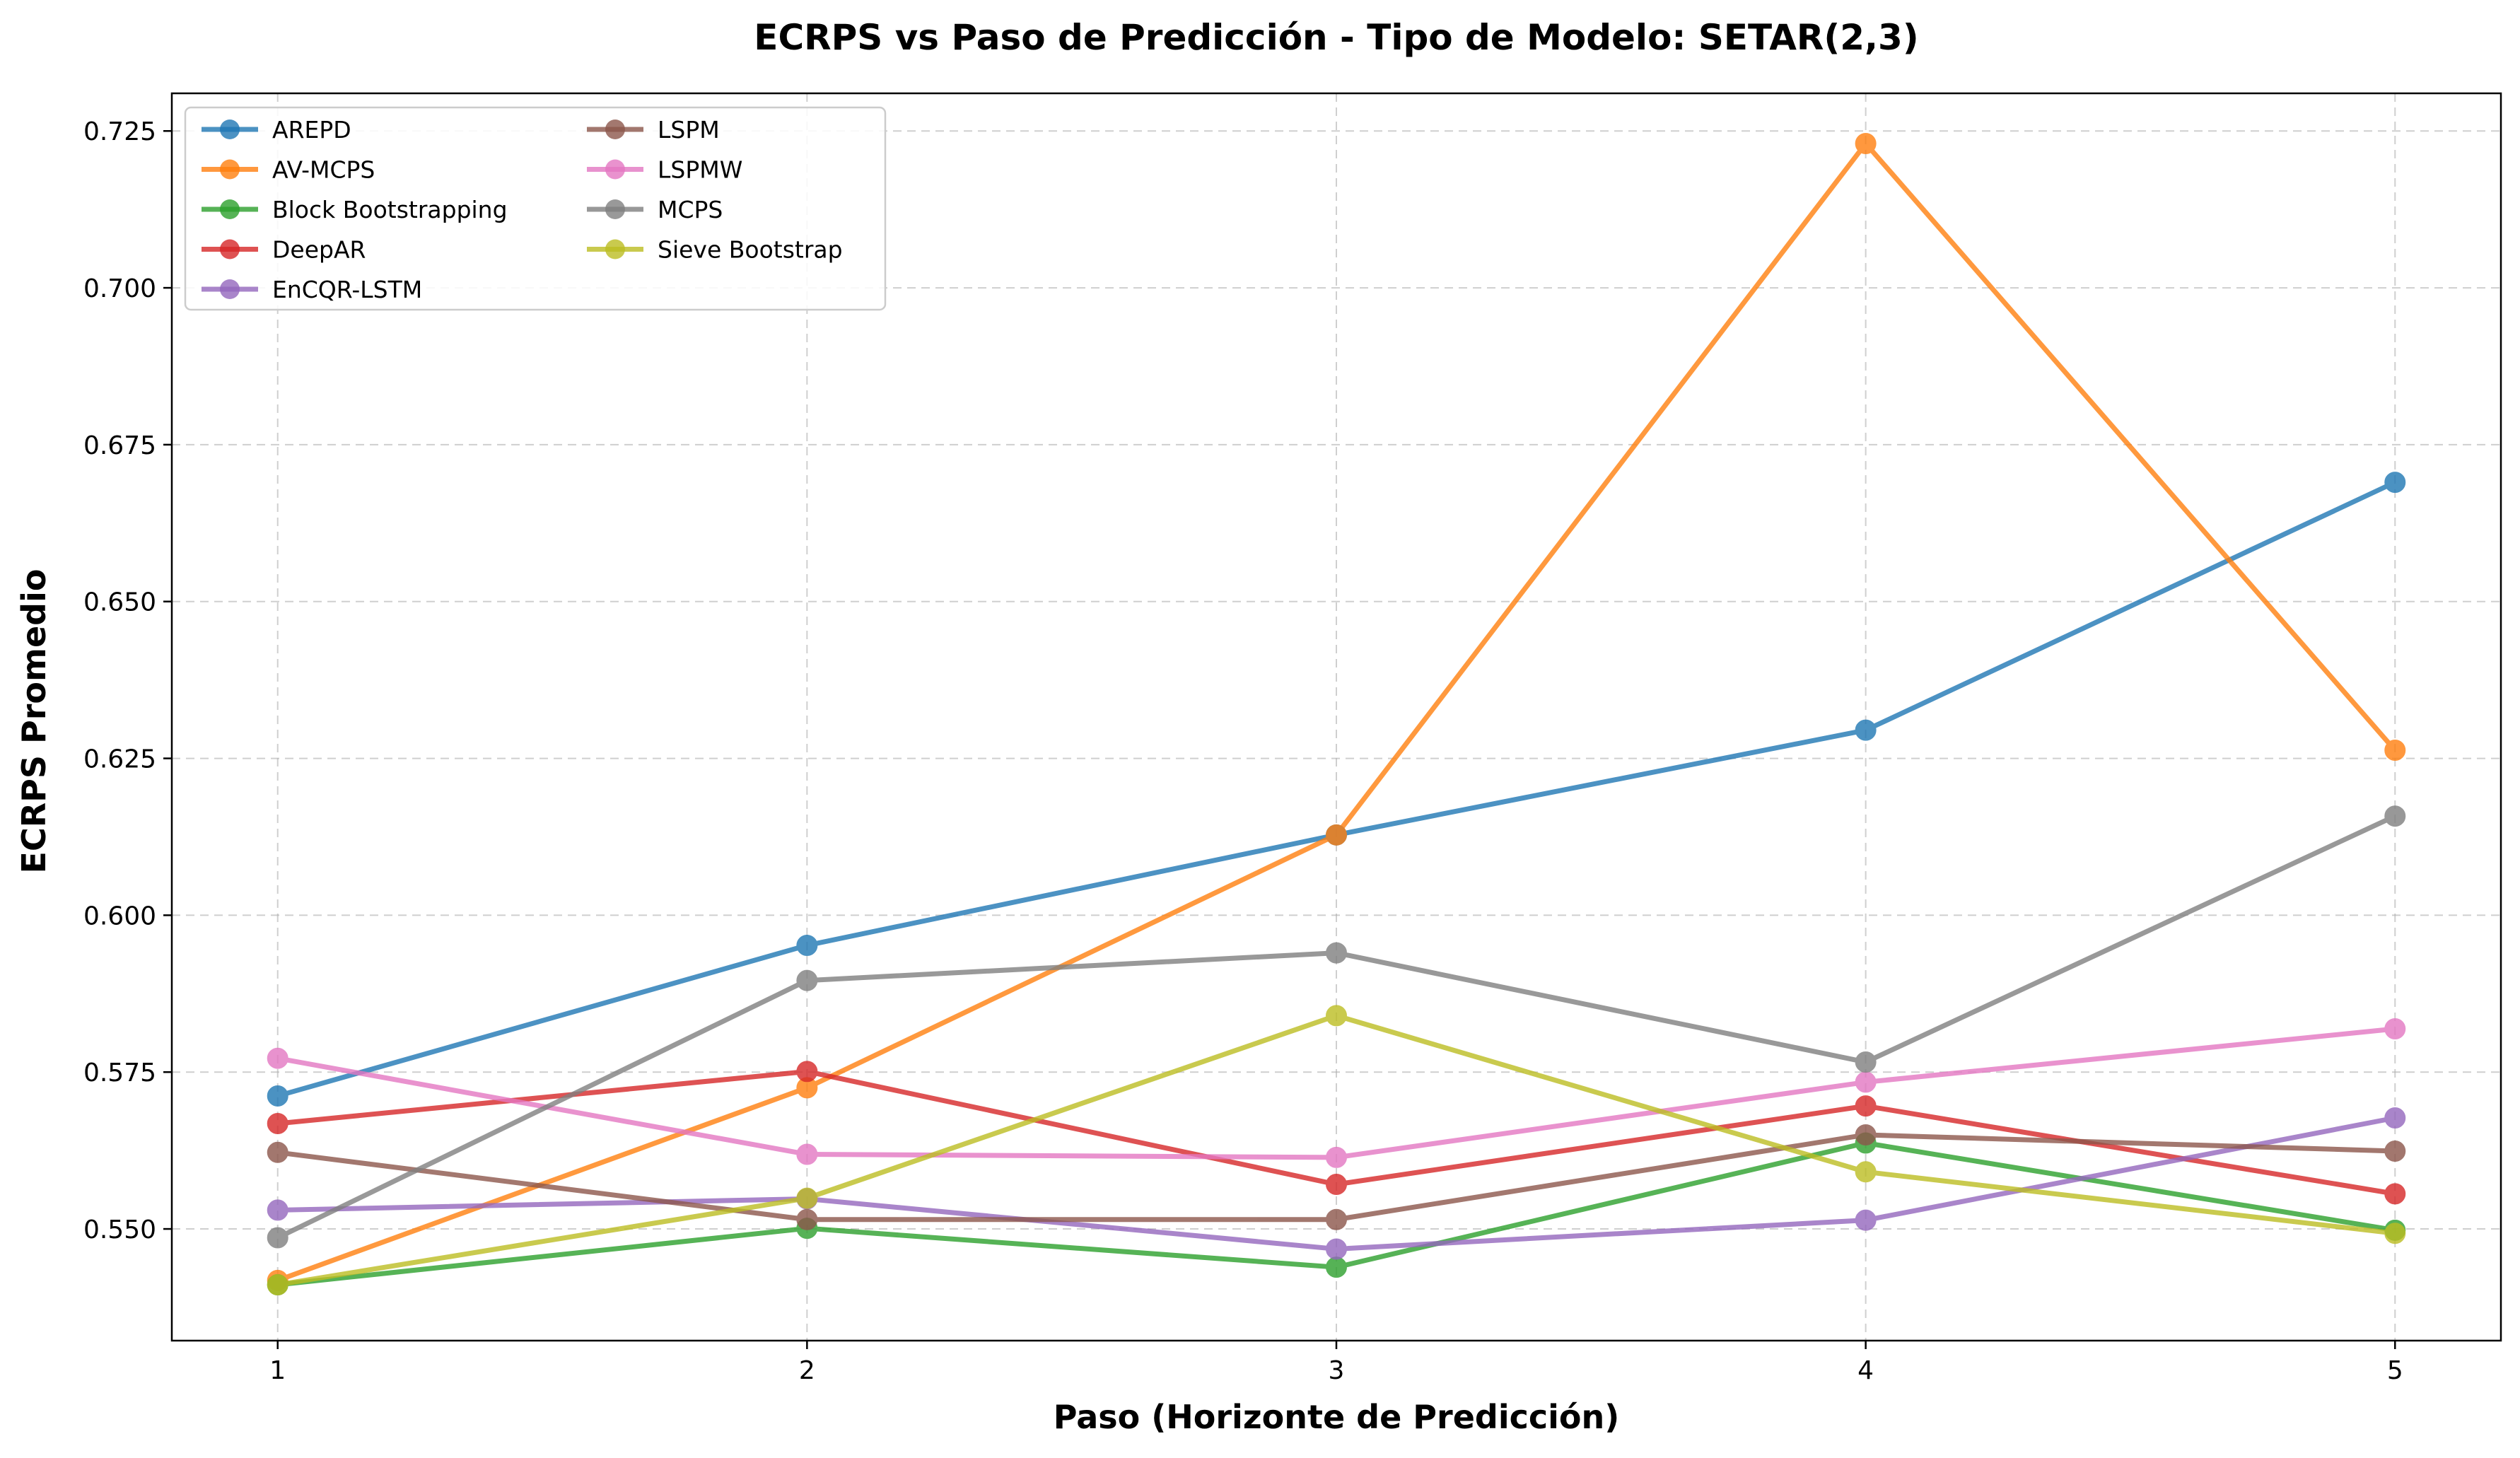  Describe the element at coordinates (654, 130) in the screenshot. I see `legend-item: LSPM` at that location.